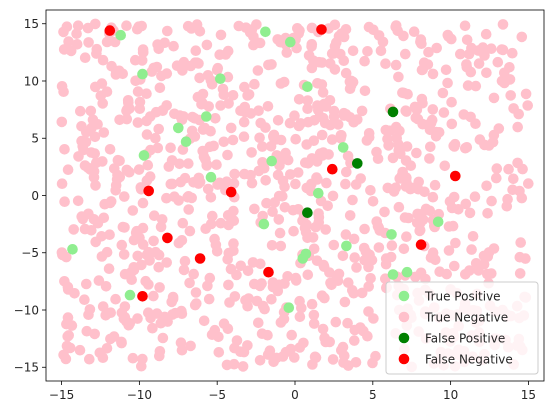 The width and height of the screenshot is (555, 413). What do you see at coordinates (373, 395) in the screenshot?
I see `x-tick-label: 5` at bounding box center [373, 395].